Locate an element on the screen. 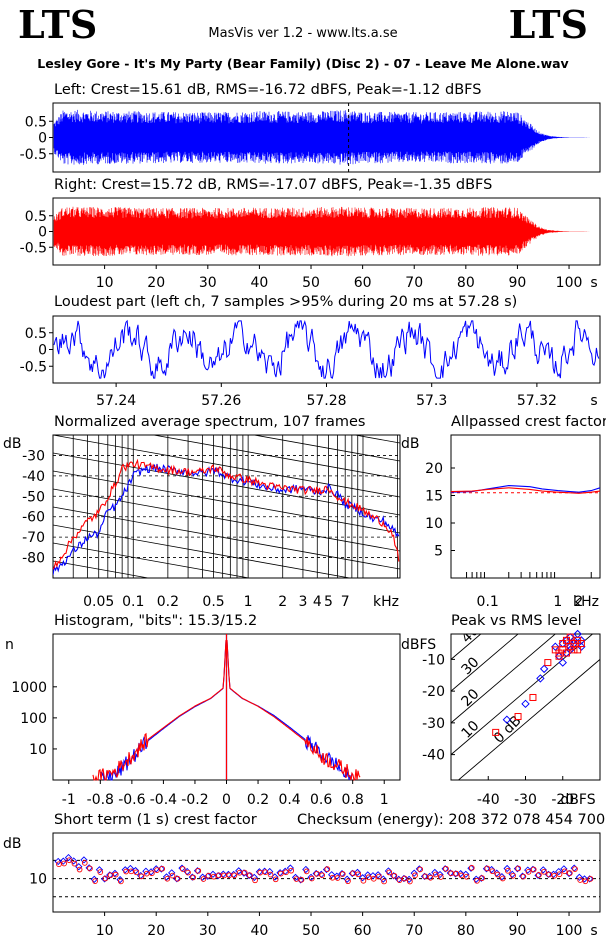 The height and width of the screenshot is (946, 606). peak-vs-rms-ytick-label: -30 is located at coordinates (433, 724).